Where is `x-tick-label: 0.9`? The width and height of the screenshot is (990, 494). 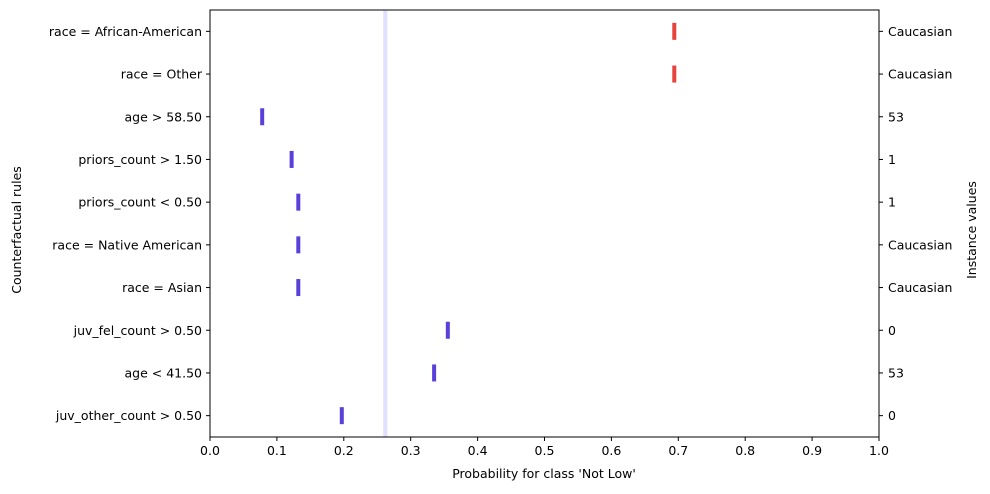 x-tick-label: 0.9 is located at coordinates (812, 450).